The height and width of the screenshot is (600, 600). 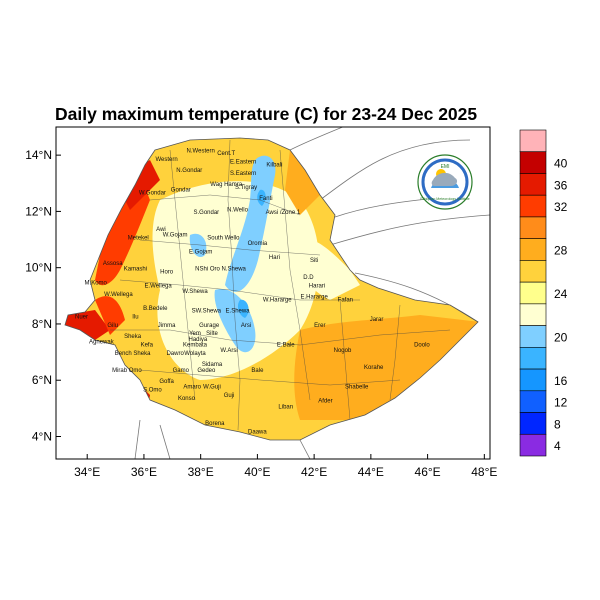 I want to click on region-label: N.Western, so click(x=201, y=151).